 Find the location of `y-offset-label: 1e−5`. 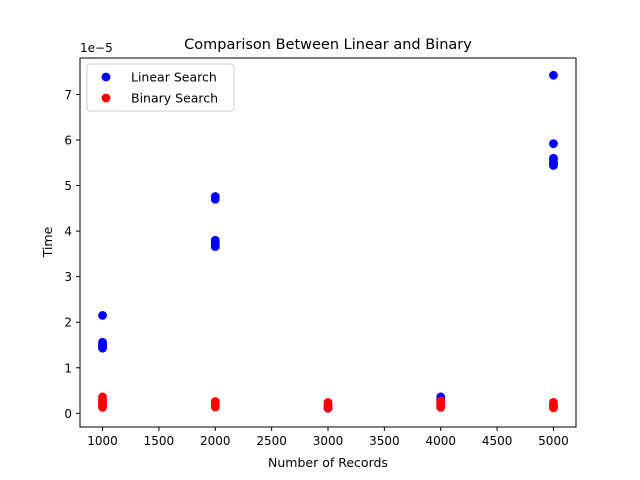

y-offset-label: 1e−5 is located at coordinates (96, 48).